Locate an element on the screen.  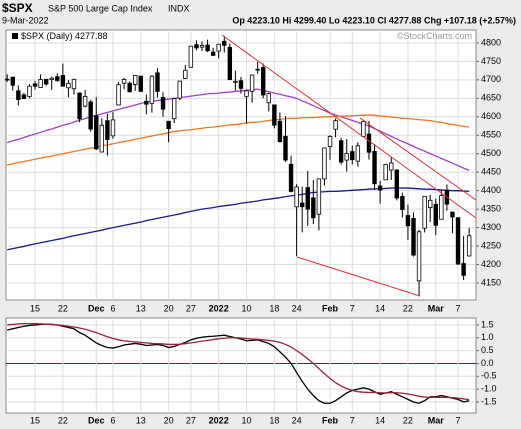
x-tick-label: 20 is located at coordinates (169, 308).